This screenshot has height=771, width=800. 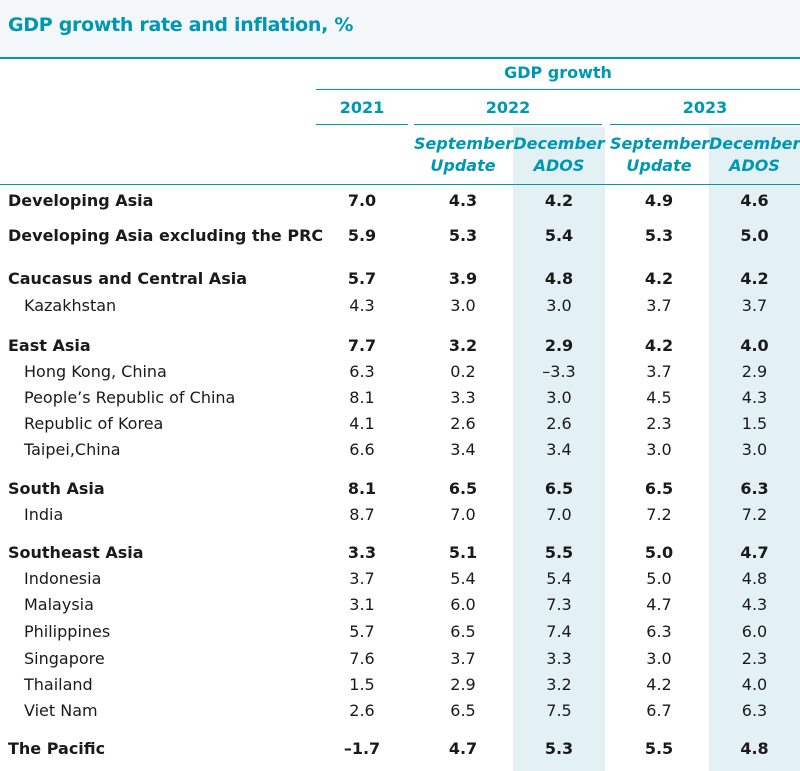 What do you see at coordinates (754, 449) in the screenshot?
I see `cell-2023-december: 3.0` at bounding box center [754, 449].